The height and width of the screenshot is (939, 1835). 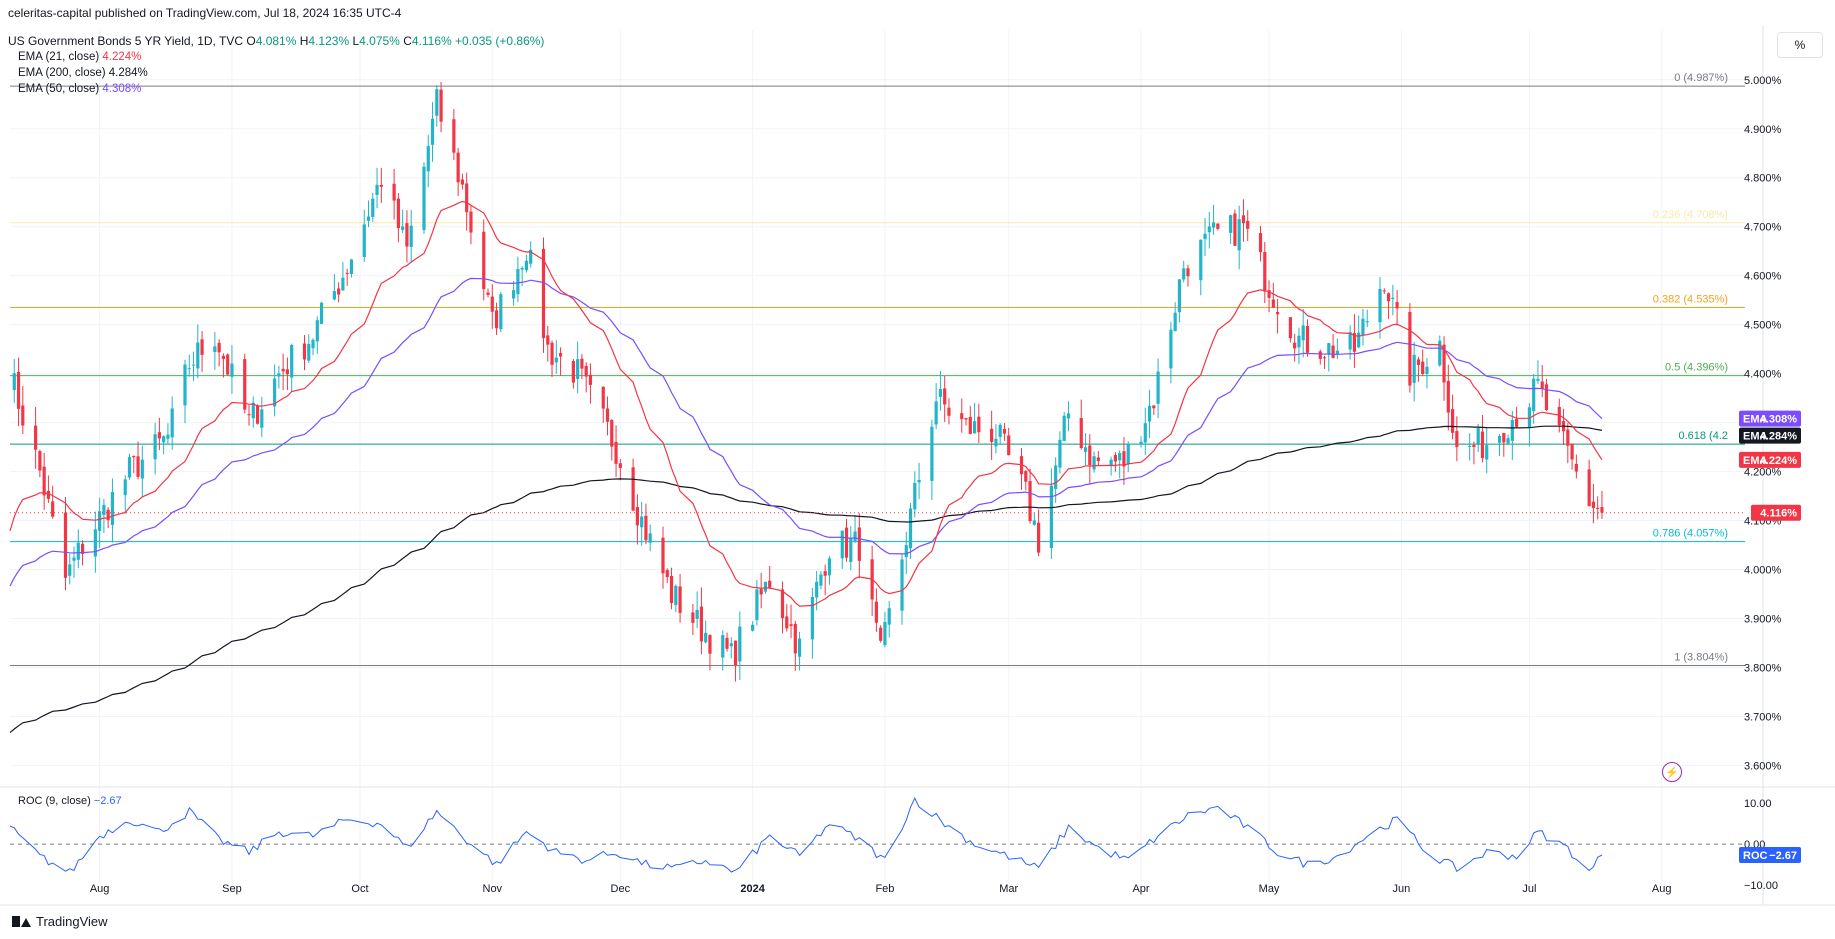 What do you see at coordinates (359, 889) in the screenshot?
I see `x-tick-label: Oct` at bounding box center [359, 889].